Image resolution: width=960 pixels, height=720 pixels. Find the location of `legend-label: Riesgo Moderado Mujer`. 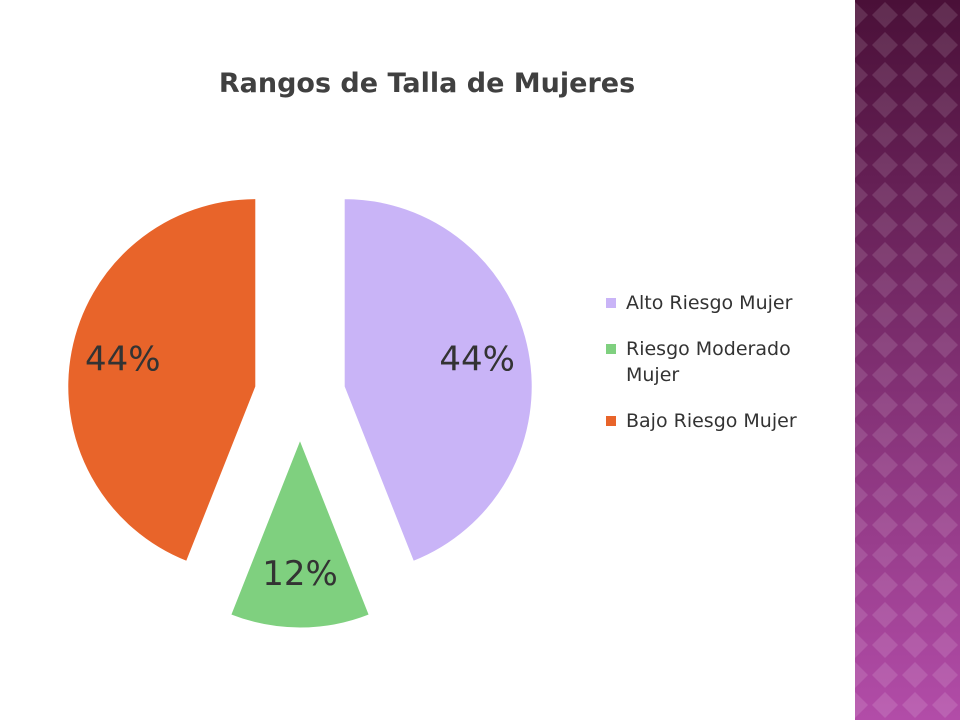

legend-label: Riesgo Moderado Mujer is located at coordinates (708, 362).